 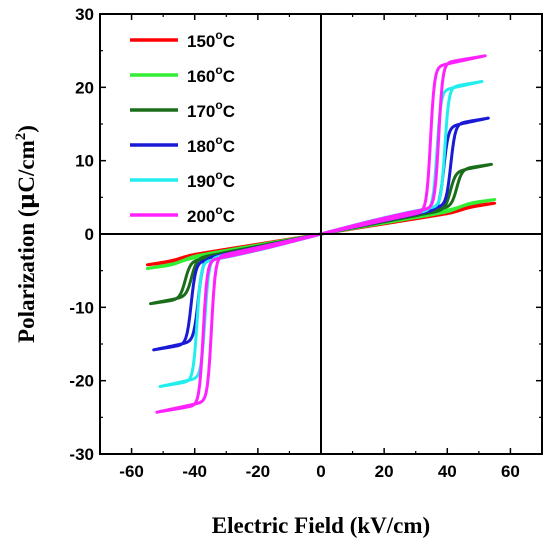 I want to click on legend-label: 180oC, so click(x=211, y=144).